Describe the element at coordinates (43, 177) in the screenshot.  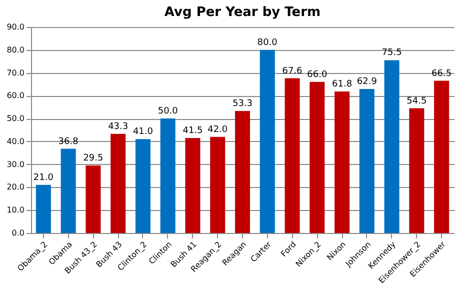
I see `data-label: 21.0` at that location.